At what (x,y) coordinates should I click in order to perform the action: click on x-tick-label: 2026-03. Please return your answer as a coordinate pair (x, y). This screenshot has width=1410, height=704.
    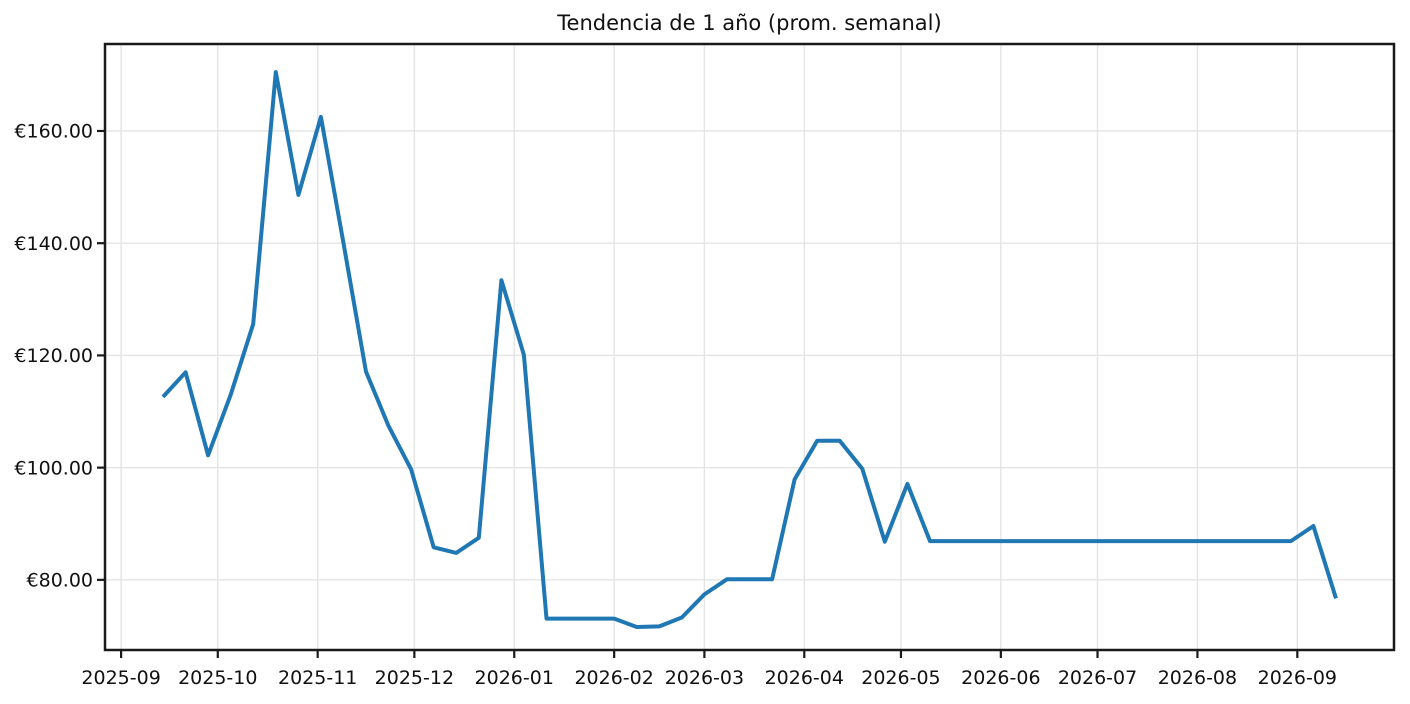
    Looking at the image, I should click on (704, 678).